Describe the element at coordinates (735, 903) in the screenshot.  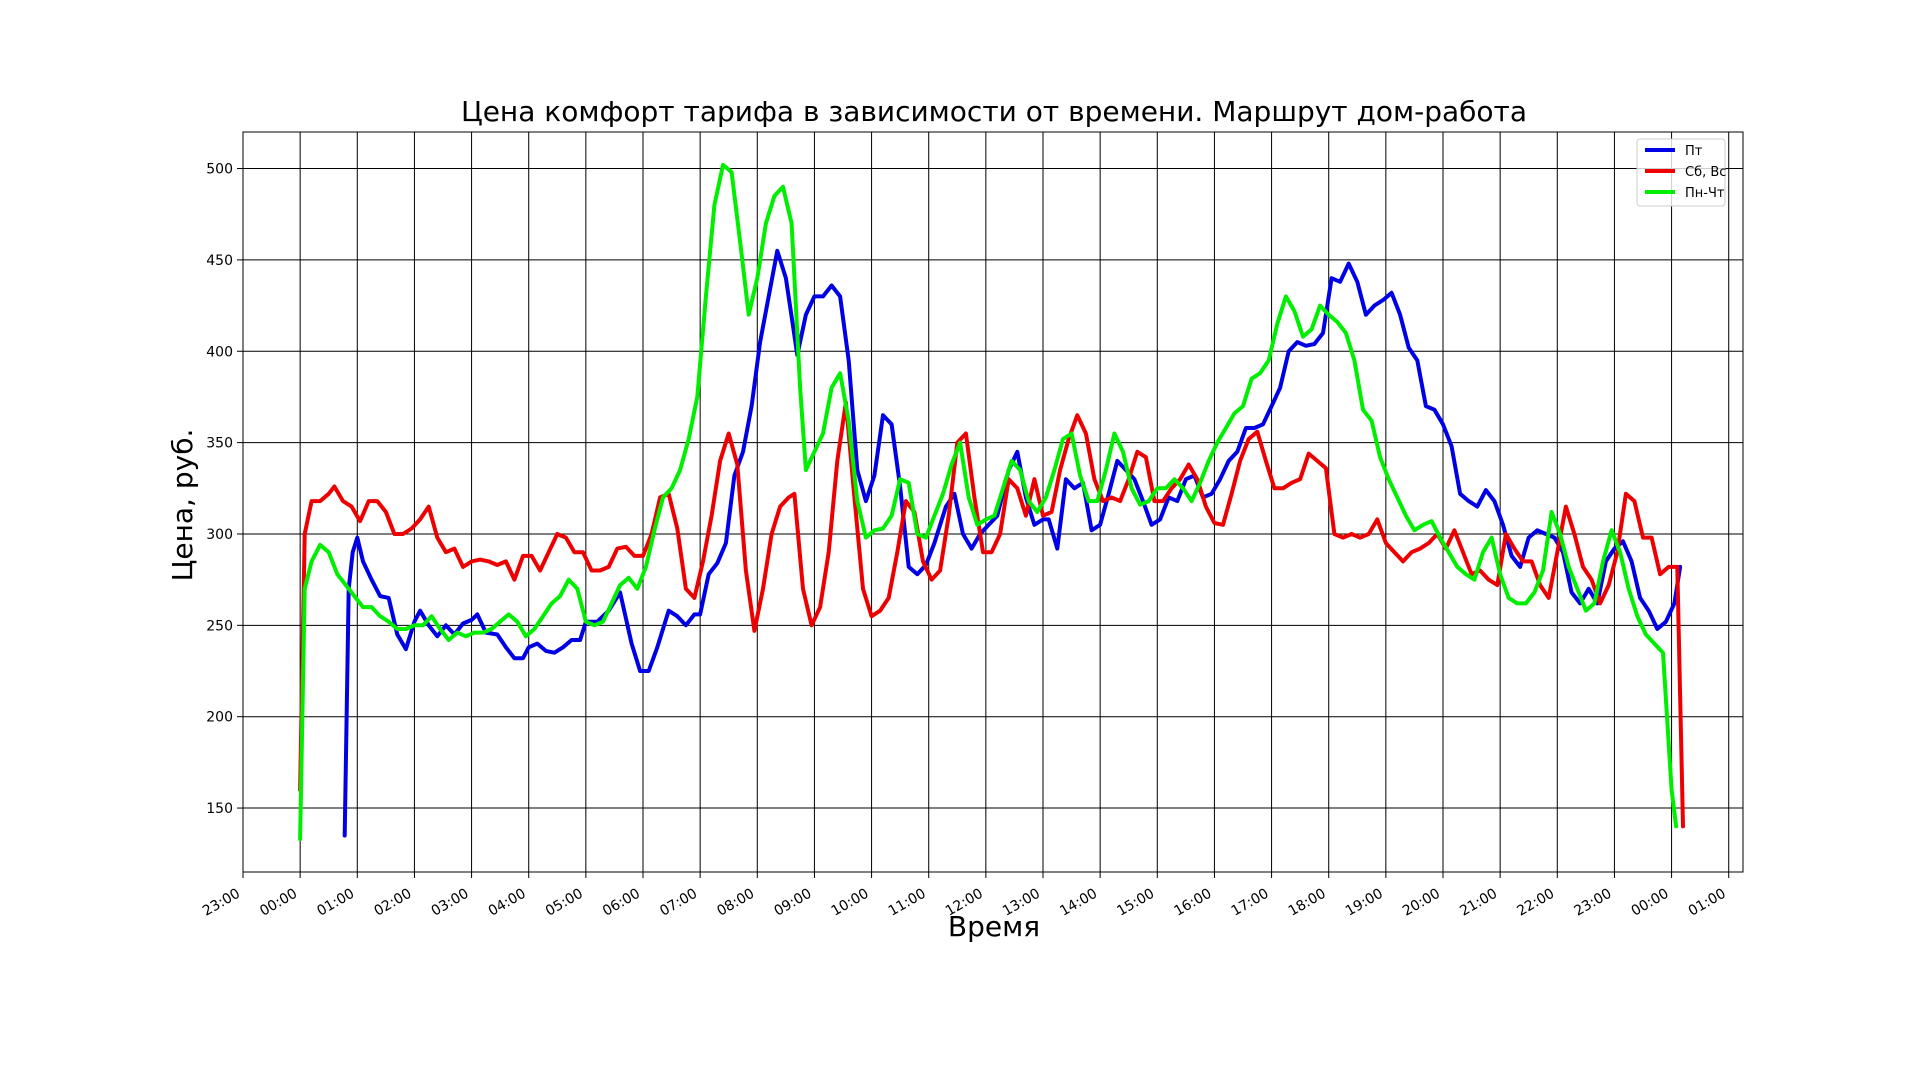
I see `x-tick-label: 08:00` at that location.